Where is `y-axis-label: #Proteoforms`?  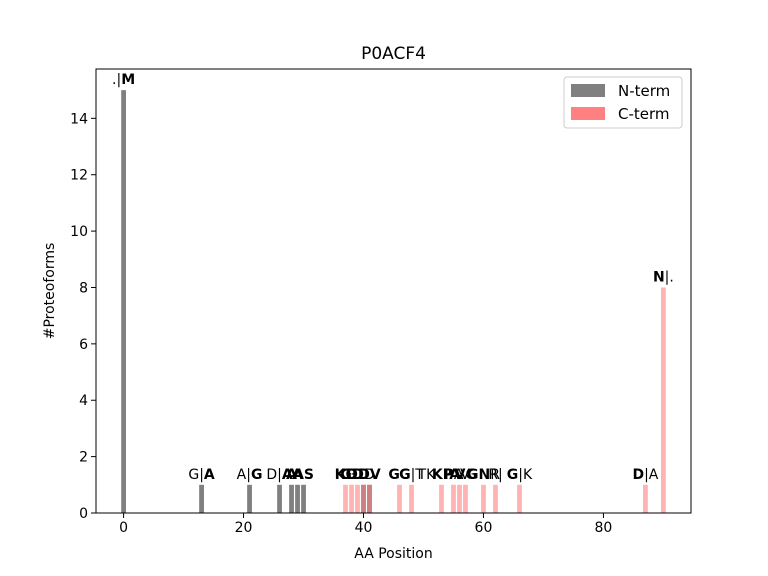 y-axis-label: #Proteoforms is located at coordinates (50, 291).